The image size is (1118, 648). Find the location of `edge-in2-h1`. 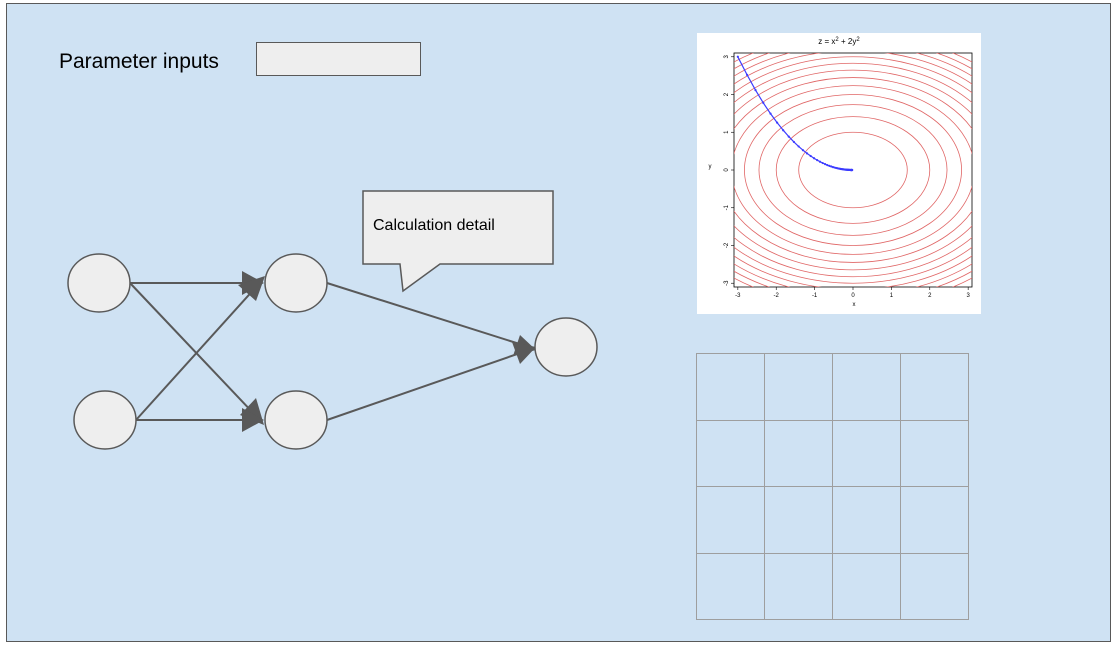

edge-in2-h1 is located at coordinates (196, 353).